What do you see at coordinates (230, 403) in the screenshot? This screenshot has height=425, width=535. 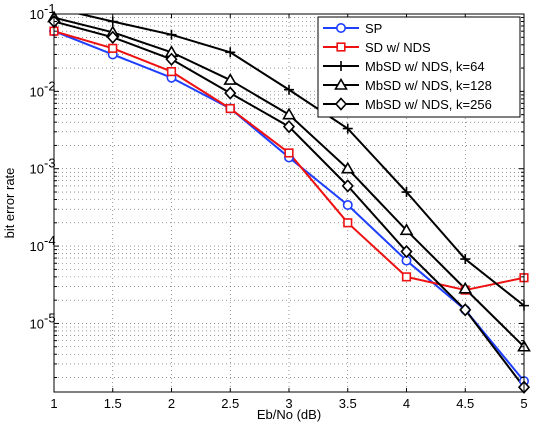 I see `x-tick-label: 2.5` at bounding box center [230, 403].